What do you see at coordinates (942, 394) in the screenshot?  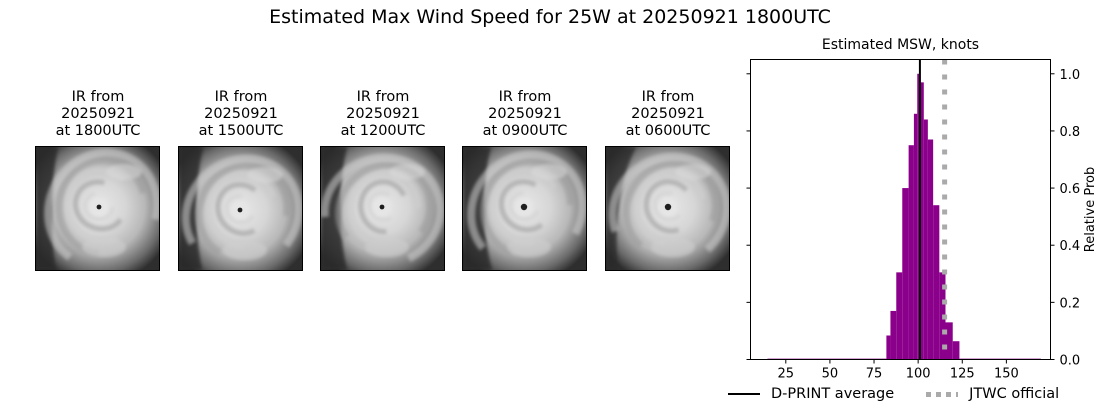 I see `dotted-line-icon` at bounding box center [942, 394].